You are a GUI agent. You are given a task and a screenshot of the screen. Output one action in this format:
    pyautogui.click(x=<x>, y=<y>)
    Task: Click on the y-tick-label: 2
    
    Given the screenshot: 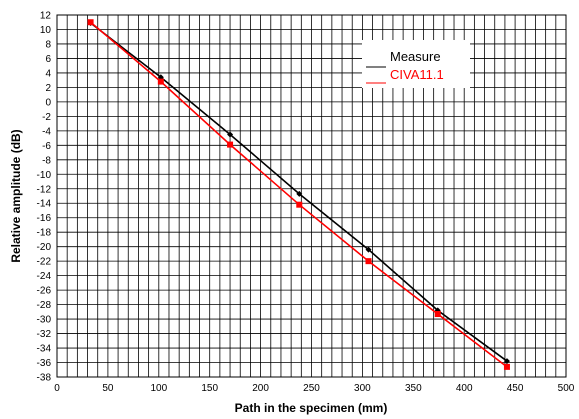 What is the action you would take?
    pyautogui.click(x=48, y=88)
    